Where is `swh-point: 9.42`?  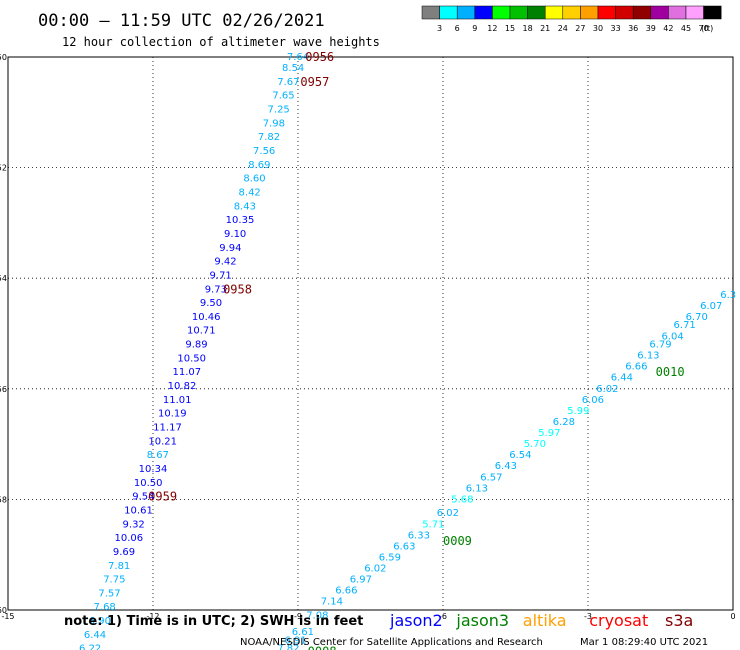 swh-point: 9.42 is located at coordinates (225, 262).